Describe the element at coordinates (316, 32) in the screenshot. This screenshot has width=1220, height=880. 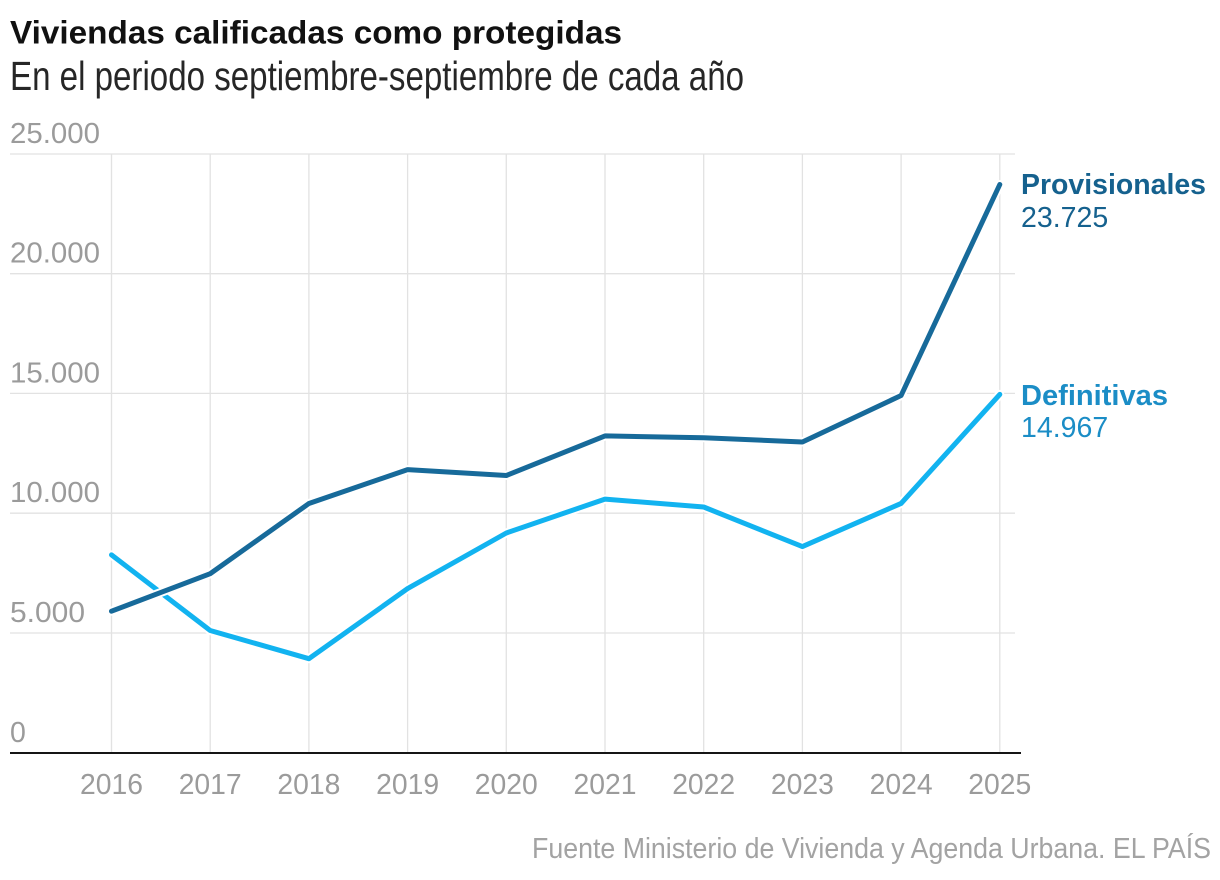
I see `svg-text:Viviendas calificadas como pro: Viviendas calificadas como protegidas` at that location.